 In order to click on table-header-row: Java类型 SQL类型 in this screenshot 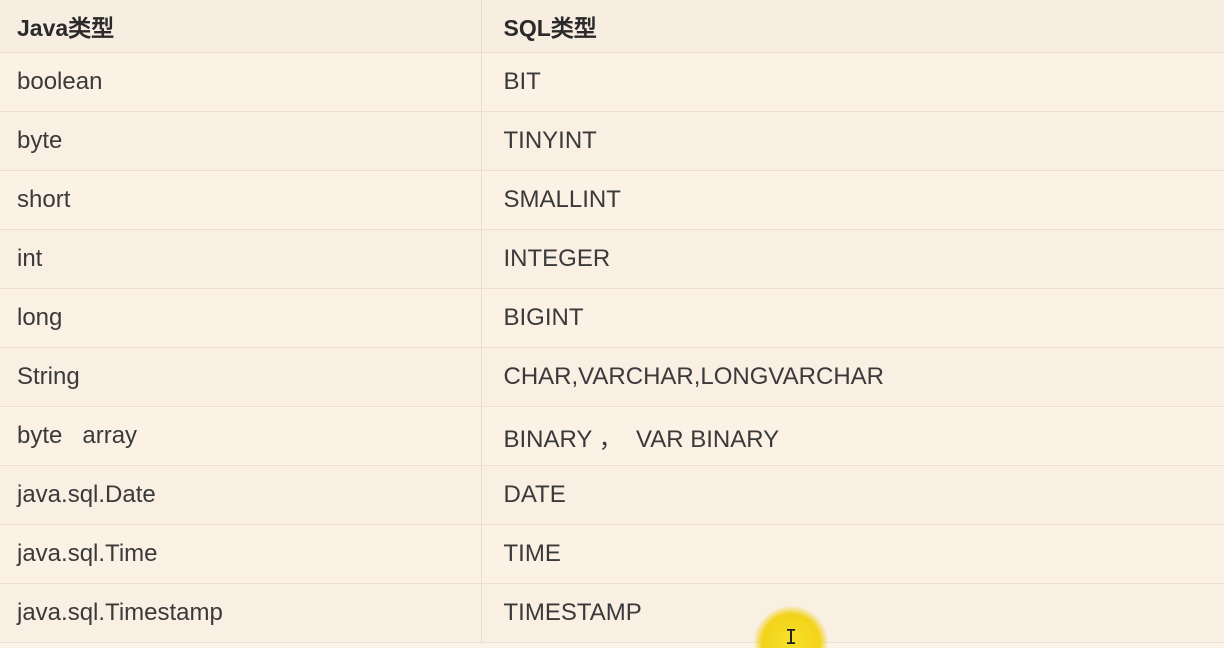, I will do `click(612, 26)`.